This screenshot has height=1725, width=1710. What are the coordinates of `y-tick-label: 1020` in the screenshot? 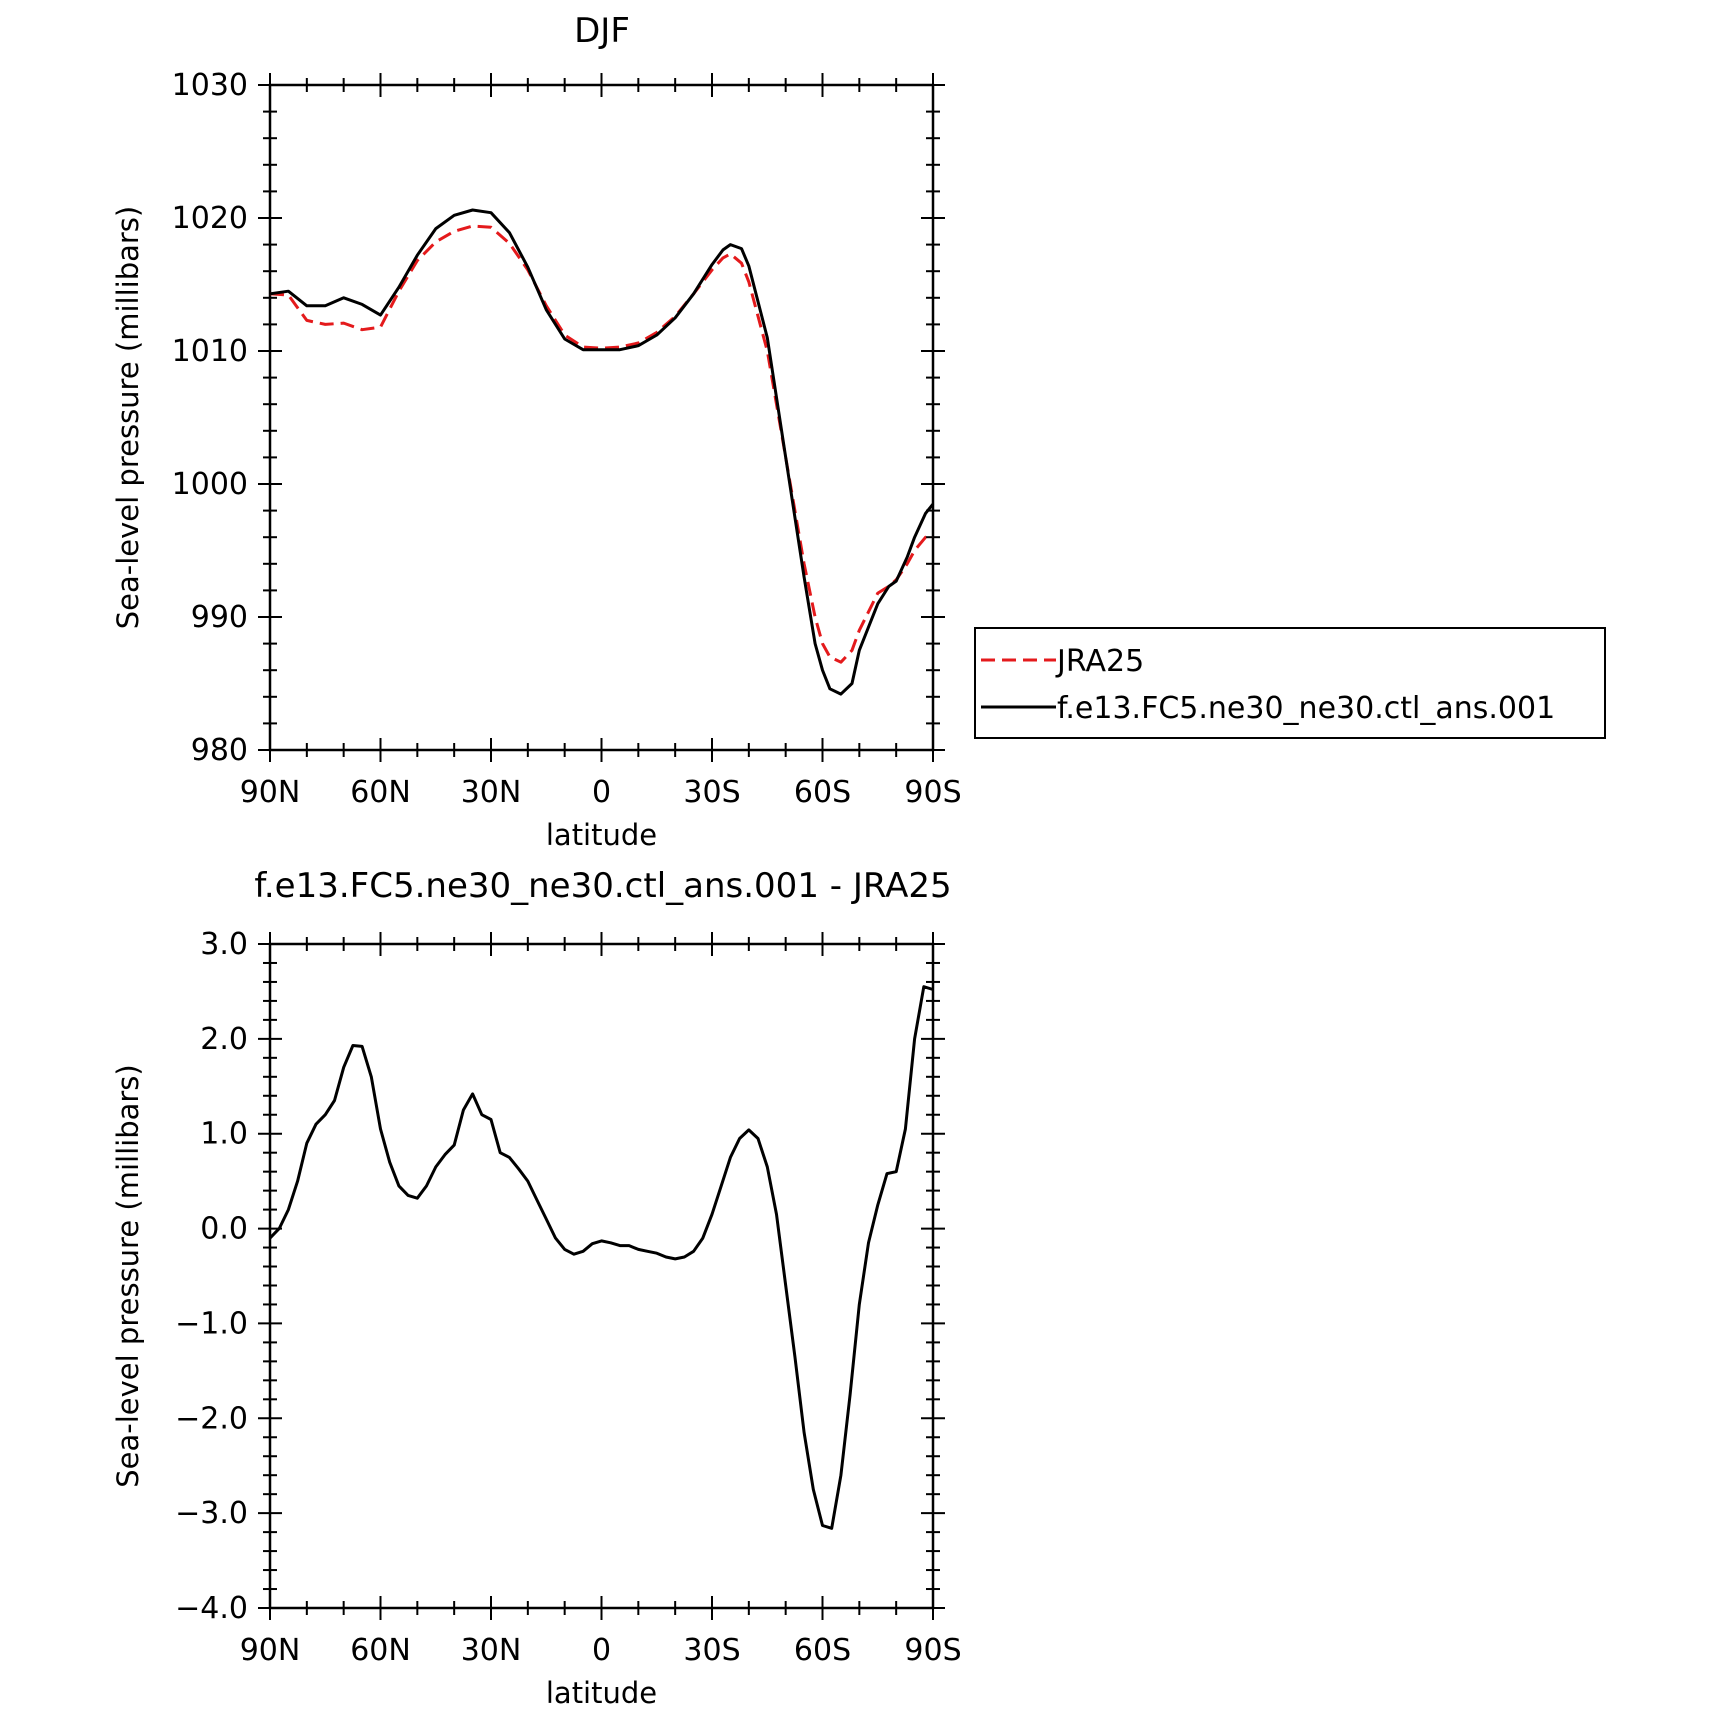 It's located at (210, 218).